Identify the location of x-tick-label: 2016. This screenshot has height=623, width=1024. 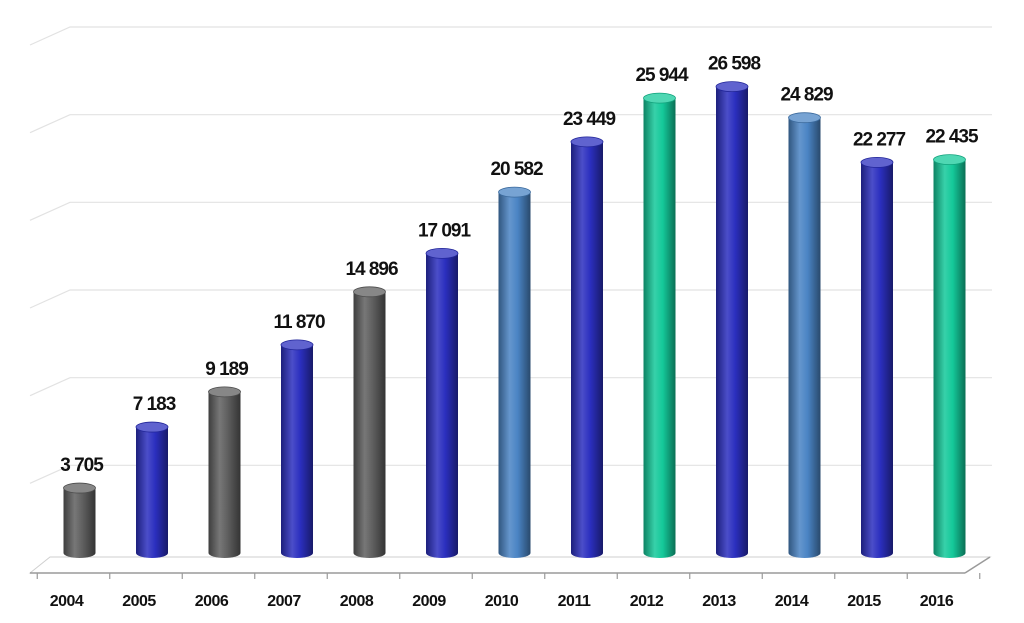
(937, 601).